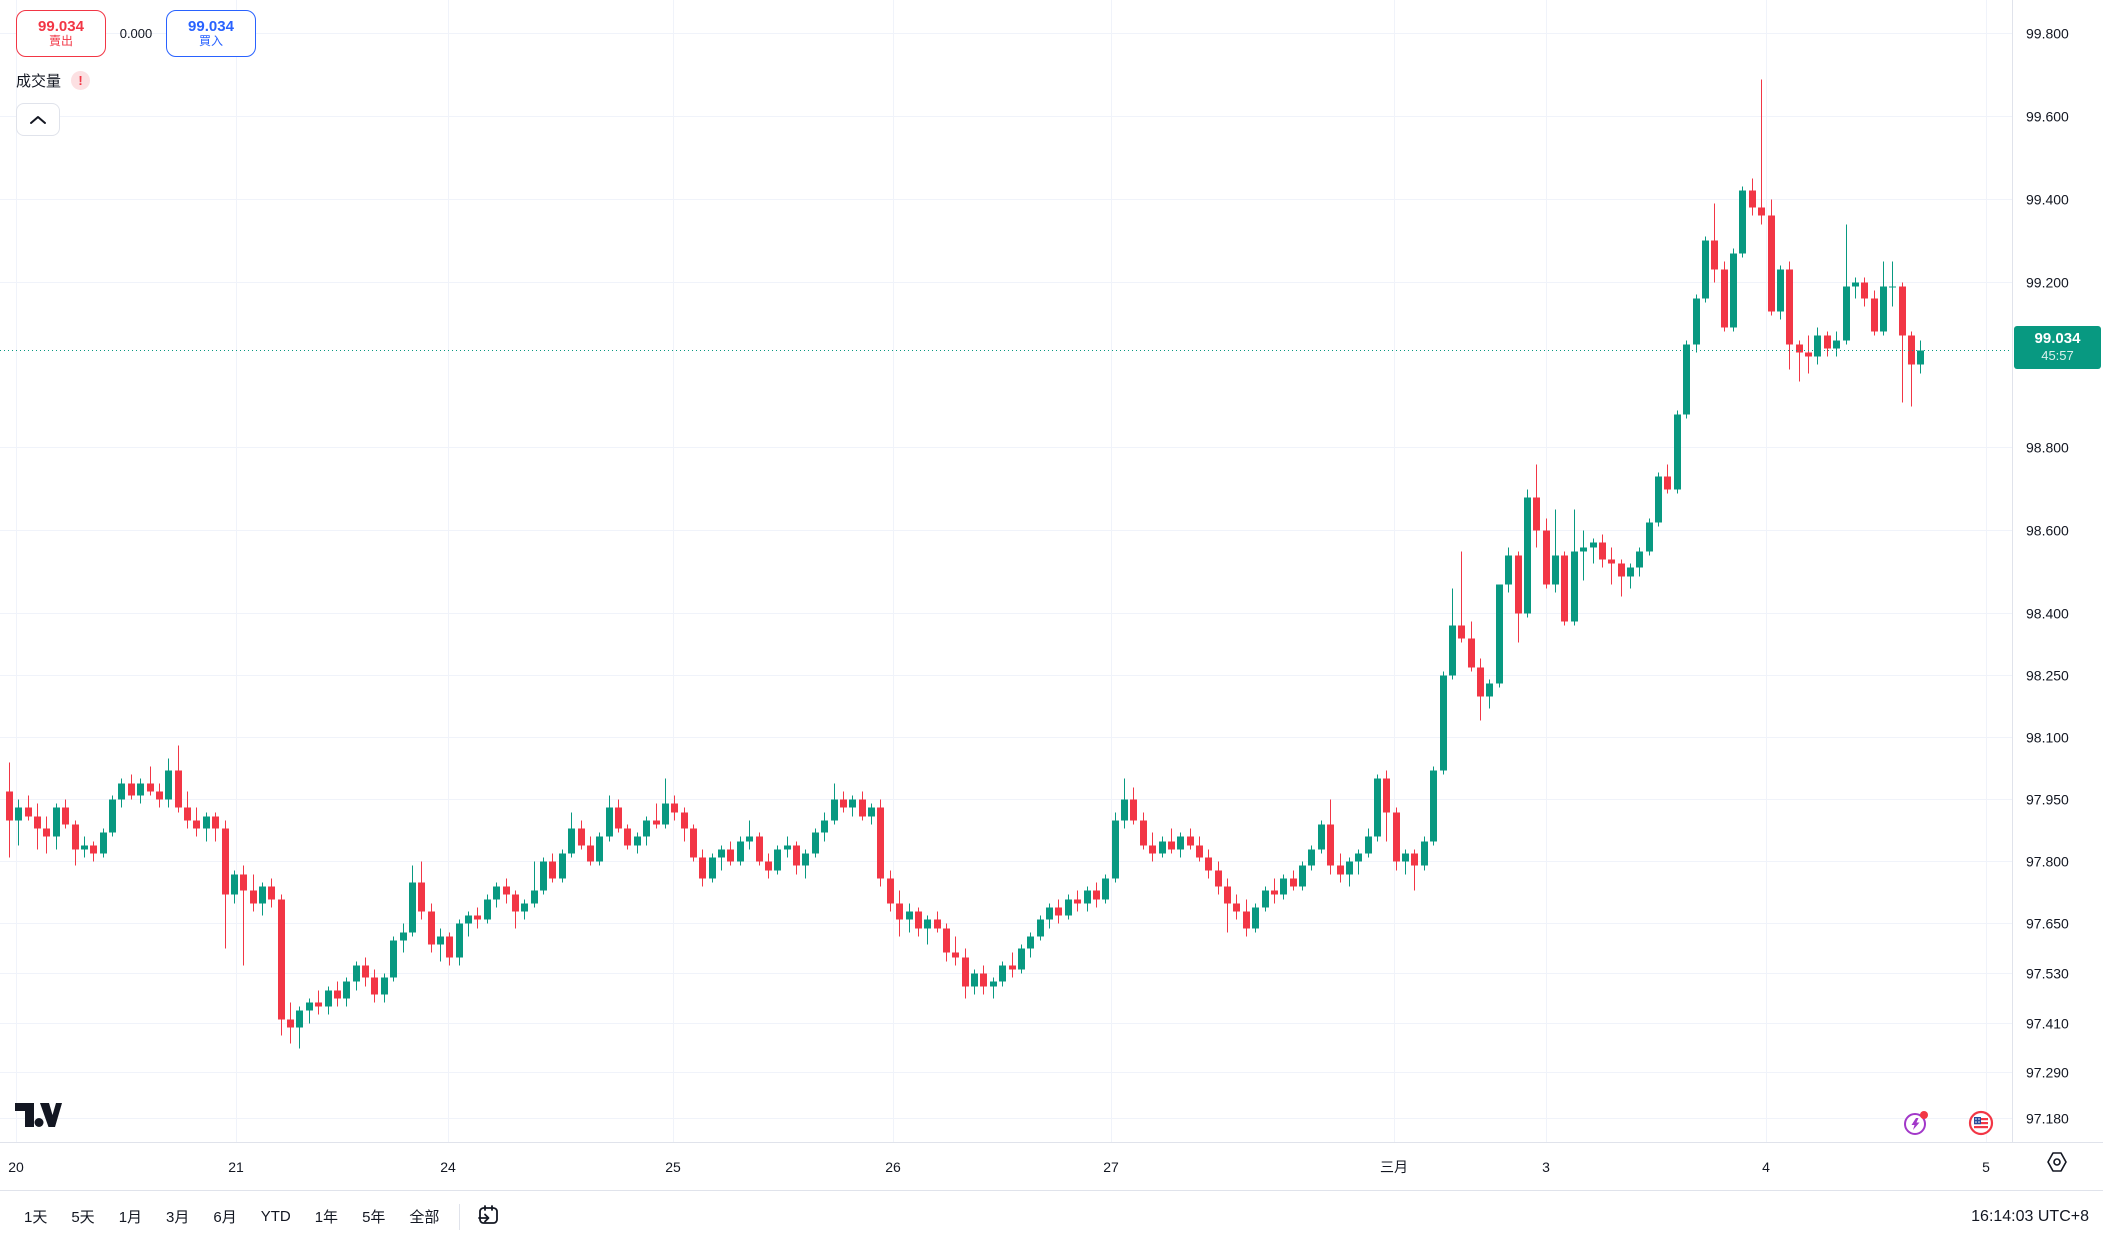 This screenshot has height=1242, width=2103. I want to click on svg-text: 三月, so click(1394, 1167).